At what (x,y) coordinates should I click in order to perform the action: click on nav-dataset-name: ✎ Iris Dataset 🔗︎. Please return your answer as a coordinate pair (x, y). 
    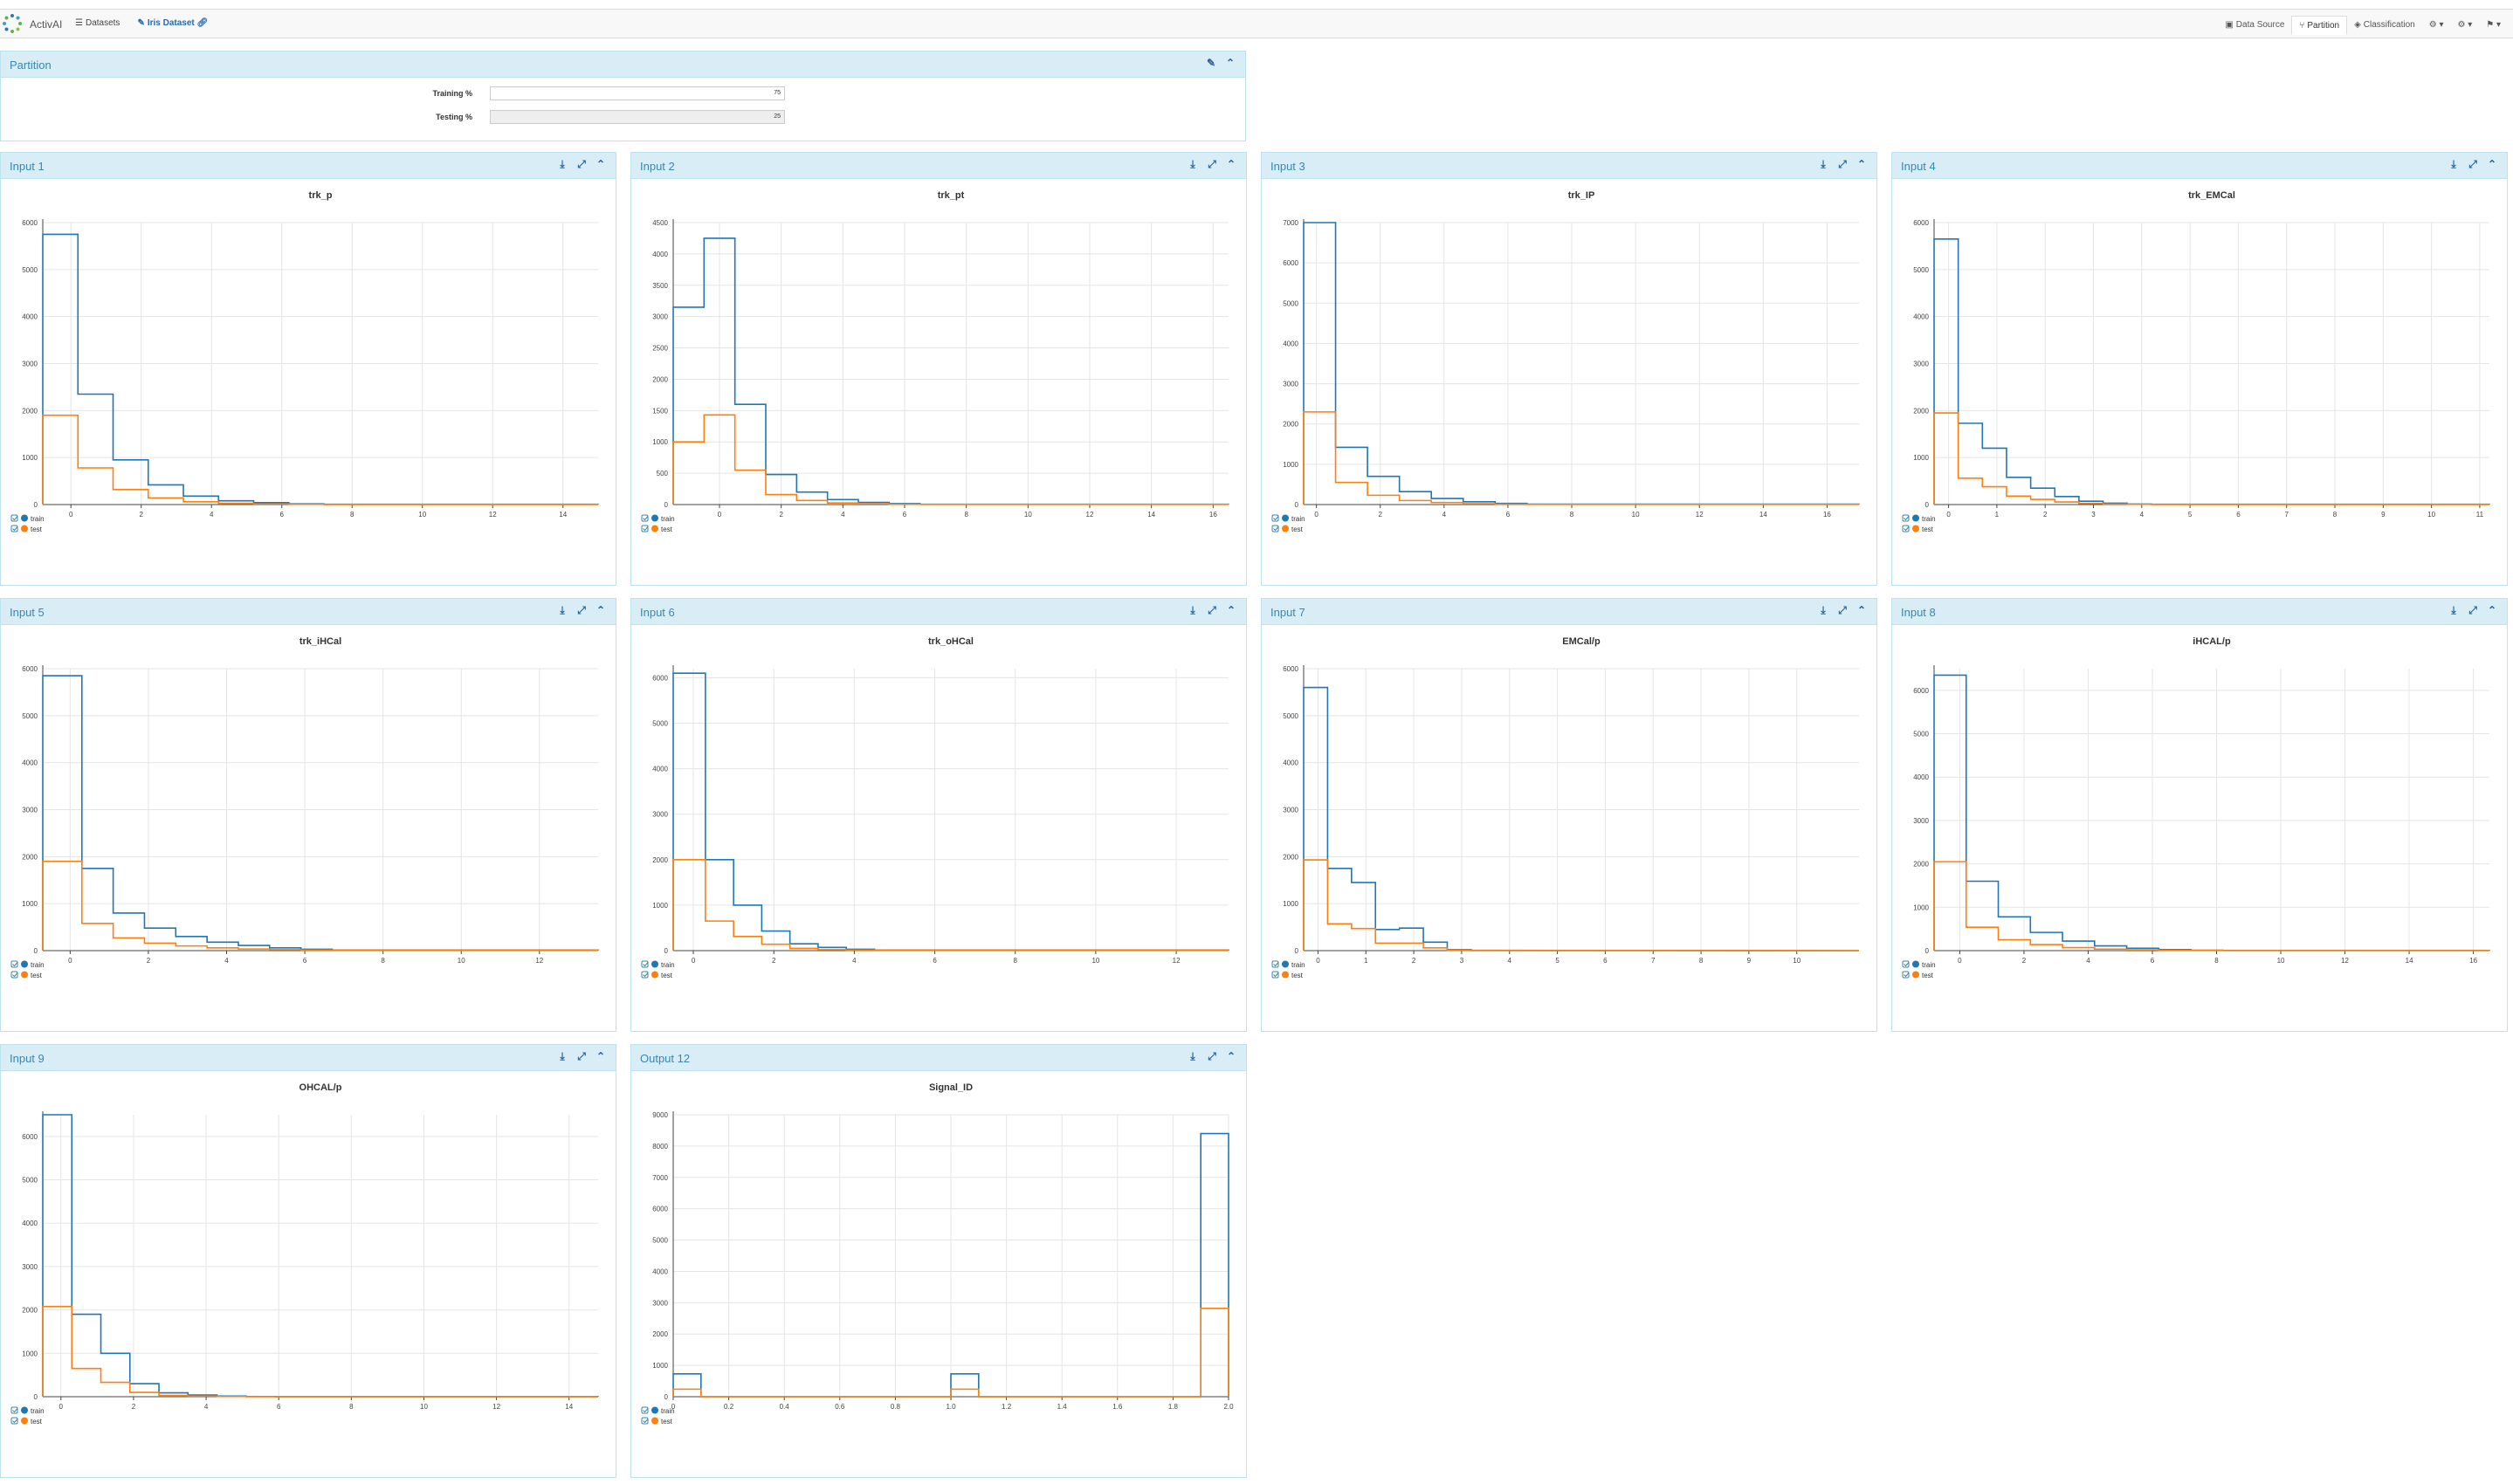
    Looking at the image, I should click on (173, 23).